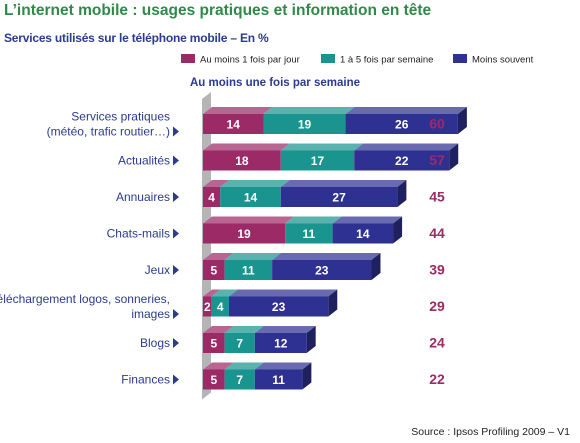  Describe the element at coordinates (207, 307) in the screenshot. I see `bar-value-label: 2` at that location.